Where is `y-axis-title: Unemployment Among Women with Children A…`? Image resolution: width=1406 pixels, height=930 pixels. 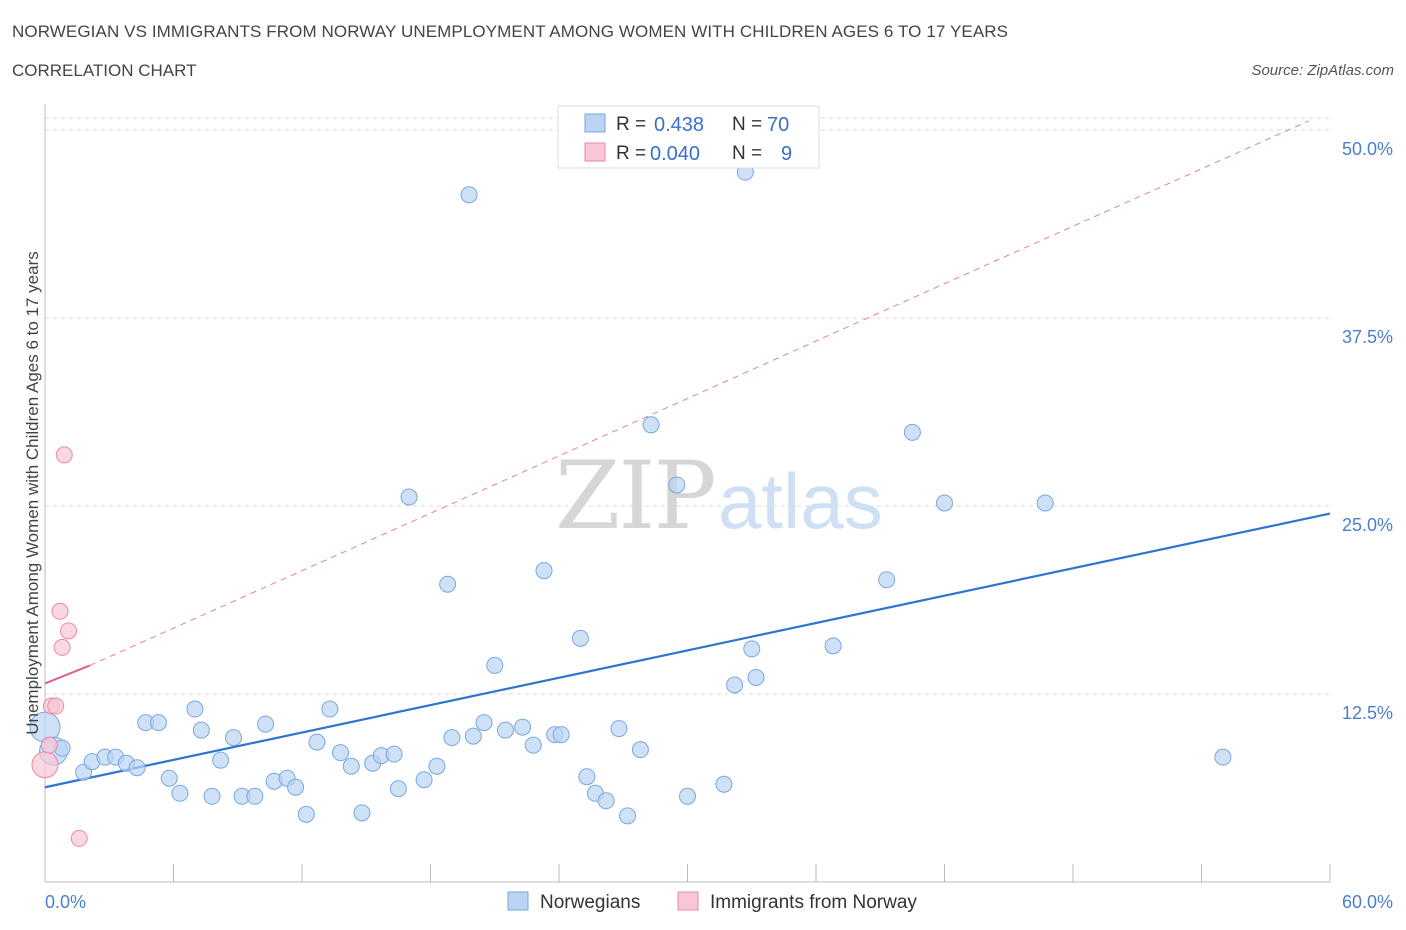 y-axis-title: Unemployment Among Women with Children A… is located at coordinates (32, 493).